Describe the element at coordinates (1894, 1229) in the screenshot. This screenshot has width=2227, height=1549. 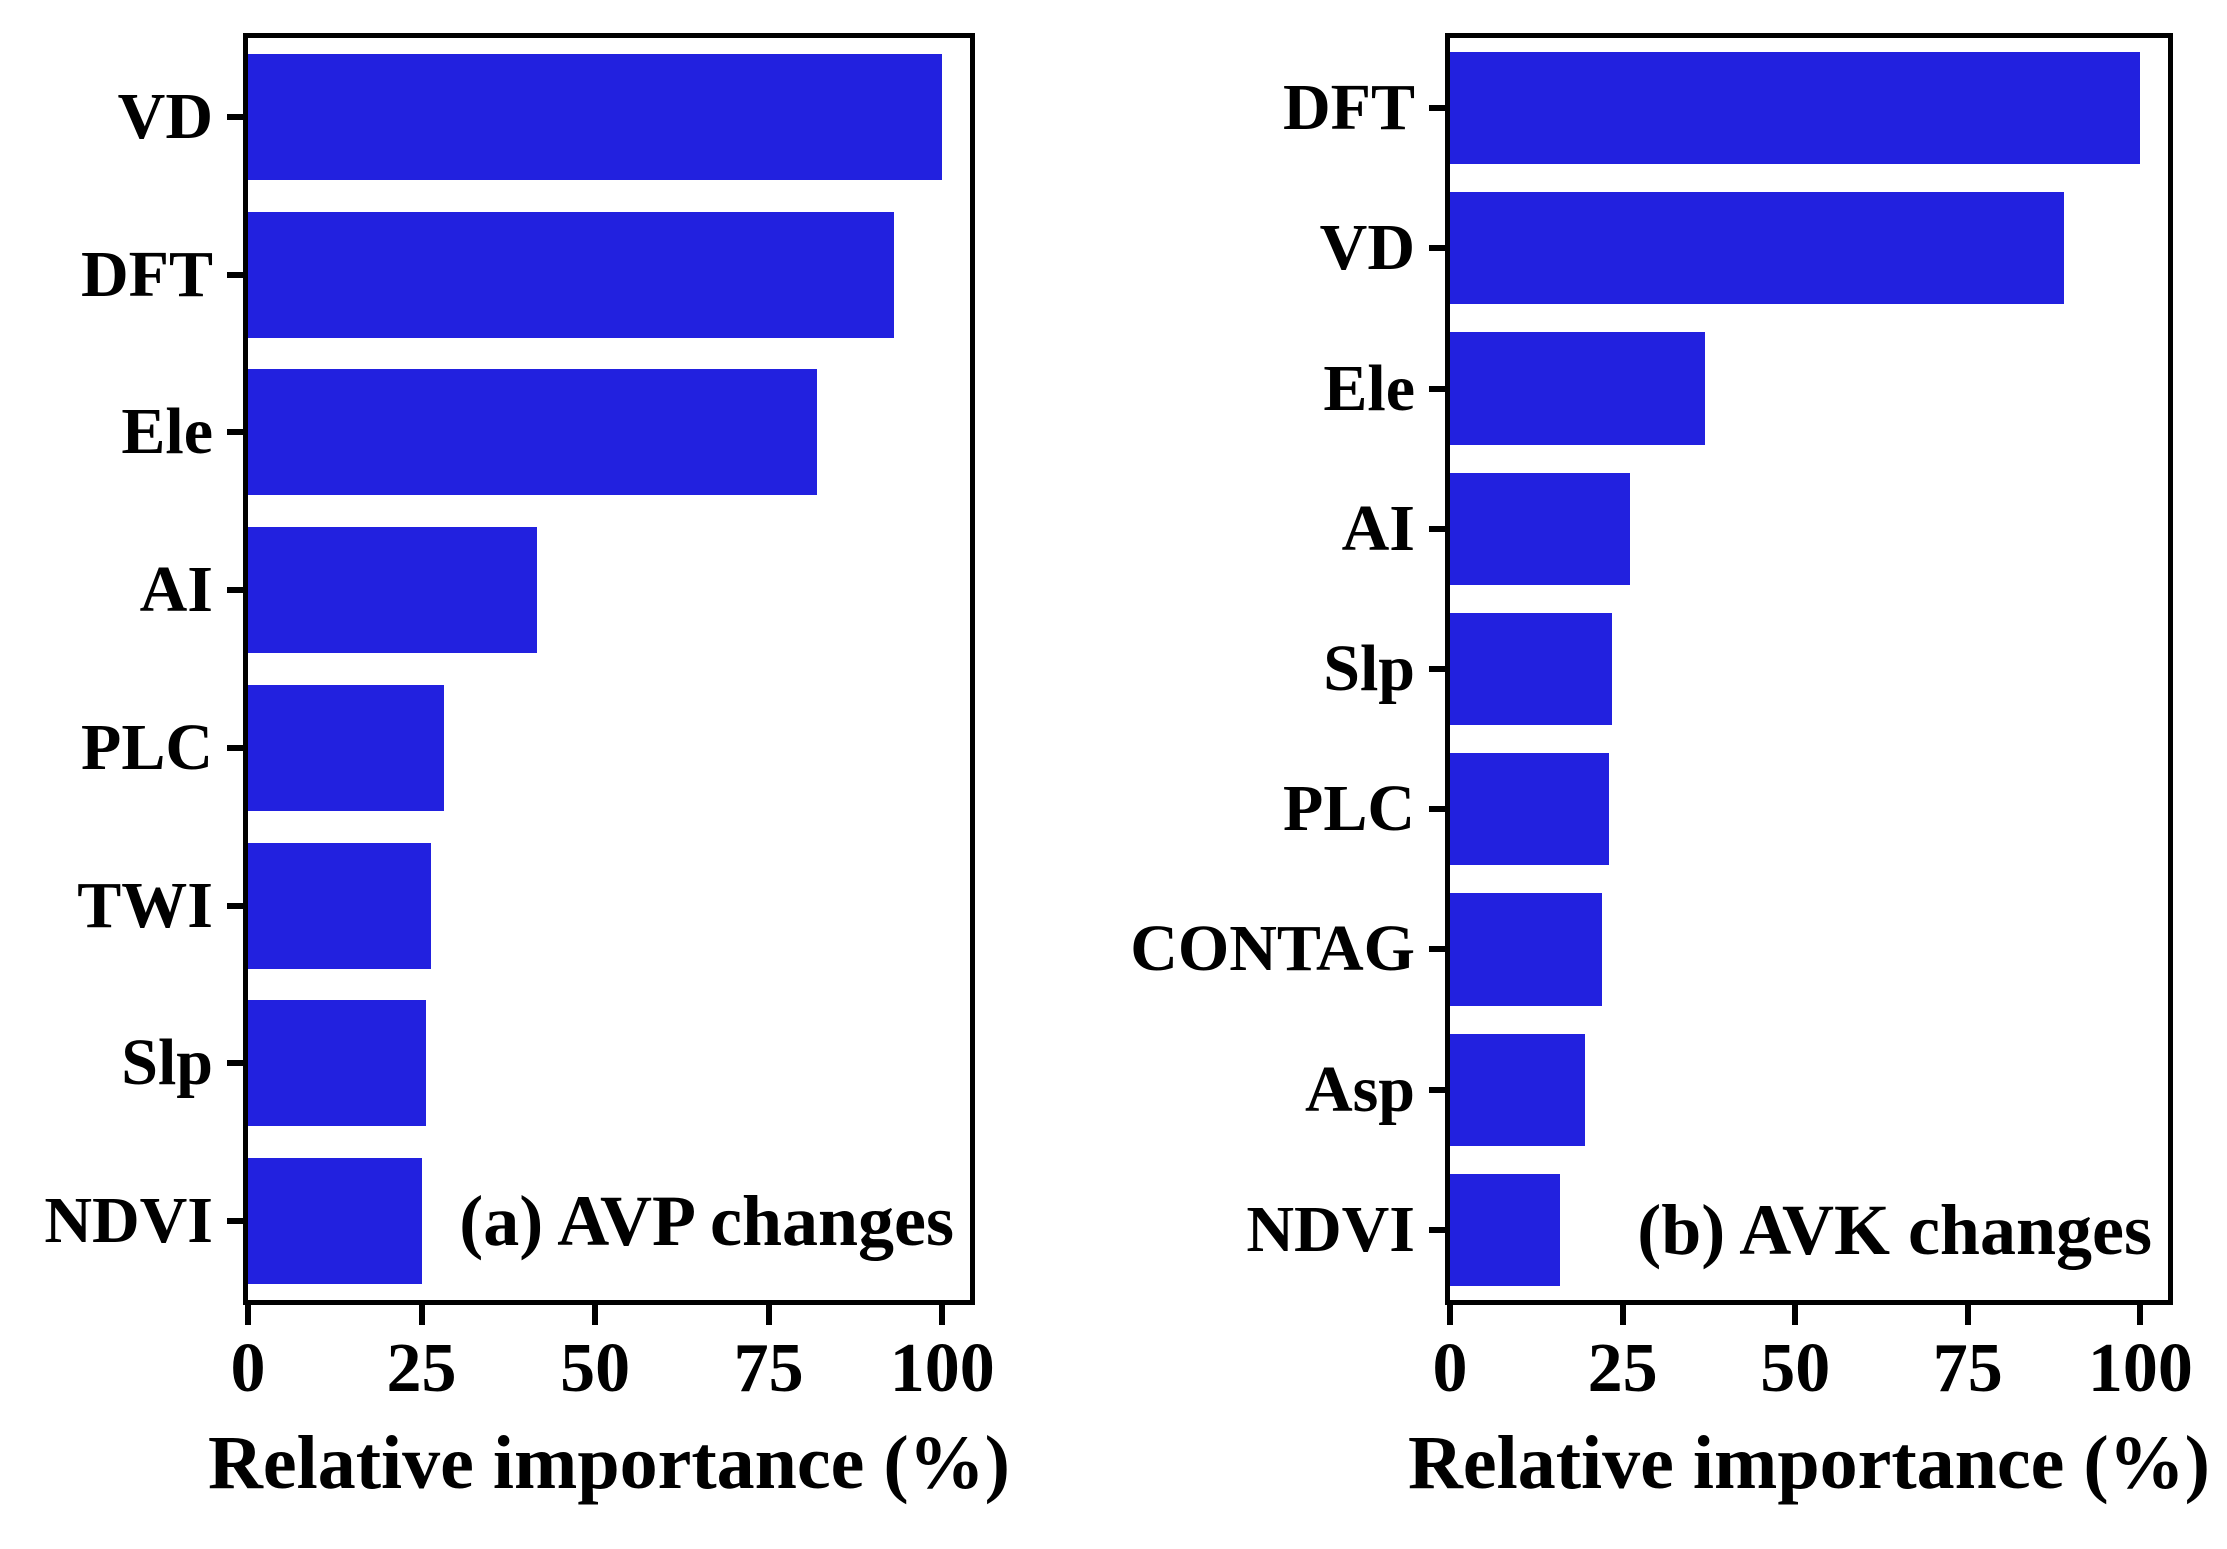
I see `panel-b-caption: (b) AVK changes` at that location.